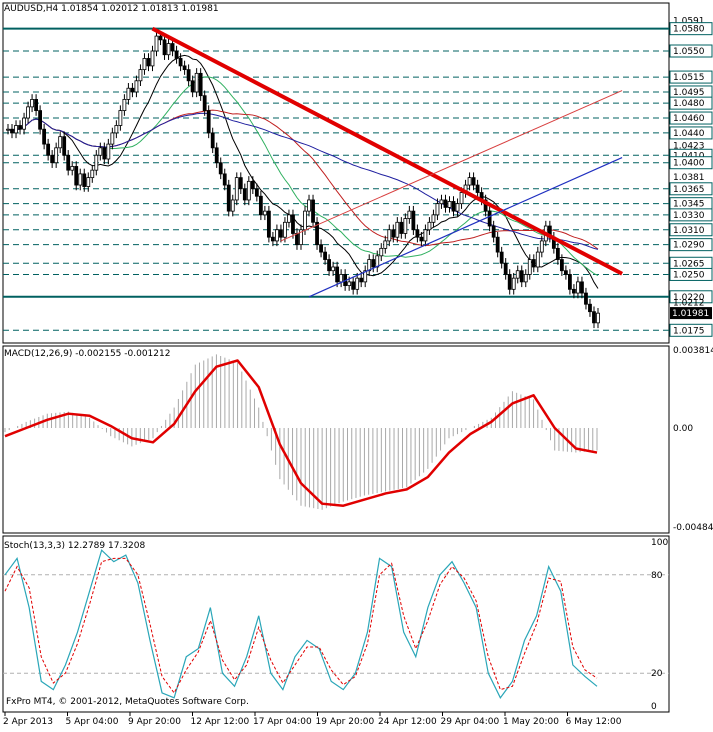  Describe the element at coordinates (465, 227) in the screenshot. I see `lower-channel-blue-line` at that location.